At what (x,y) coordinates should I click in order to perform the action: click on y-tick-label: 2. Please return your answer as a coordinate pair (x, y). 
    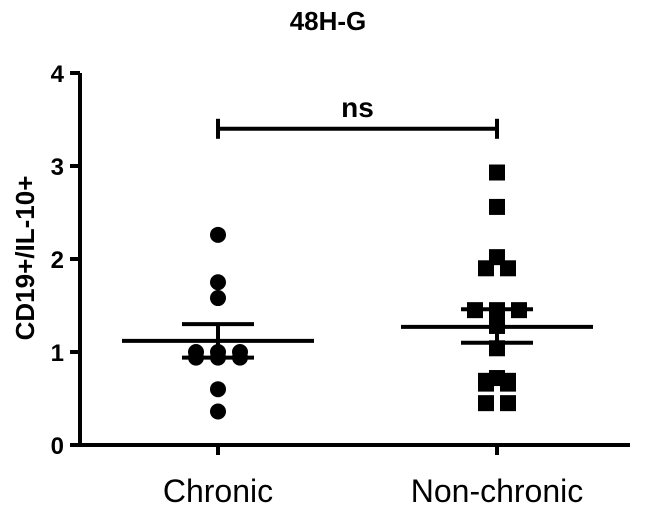
    Looking at the image, I should click on (57, 260).